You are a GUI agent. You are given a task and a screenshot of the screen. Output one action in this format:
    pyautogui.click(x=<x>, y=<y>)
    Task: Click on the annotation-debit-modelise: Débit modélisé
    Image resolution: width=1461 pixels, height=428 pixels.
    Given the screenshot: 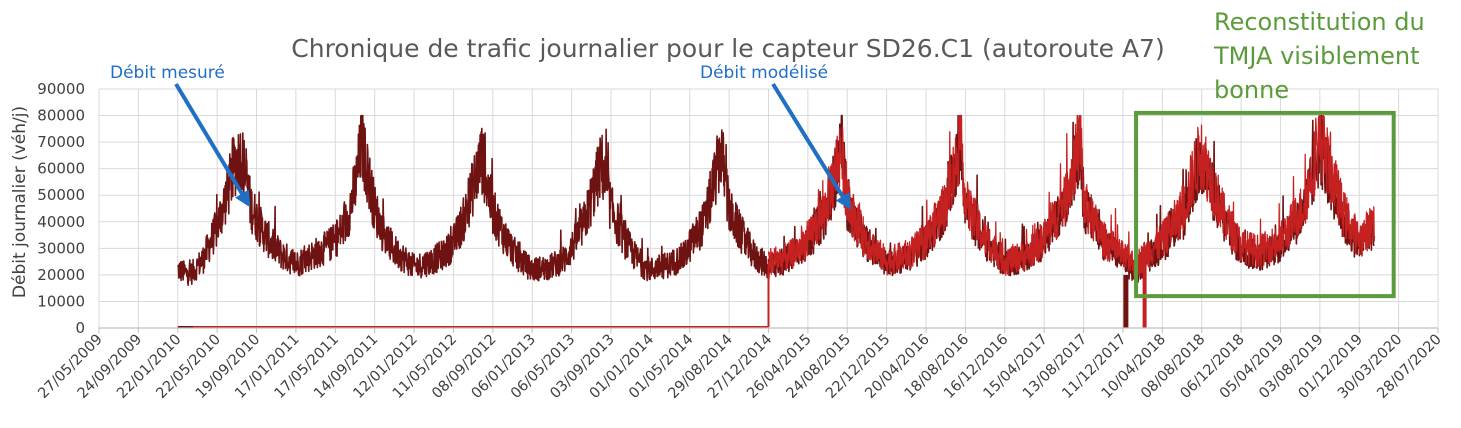 What is the action you would take?
    pyautogui.click(x=764, y=73)
    